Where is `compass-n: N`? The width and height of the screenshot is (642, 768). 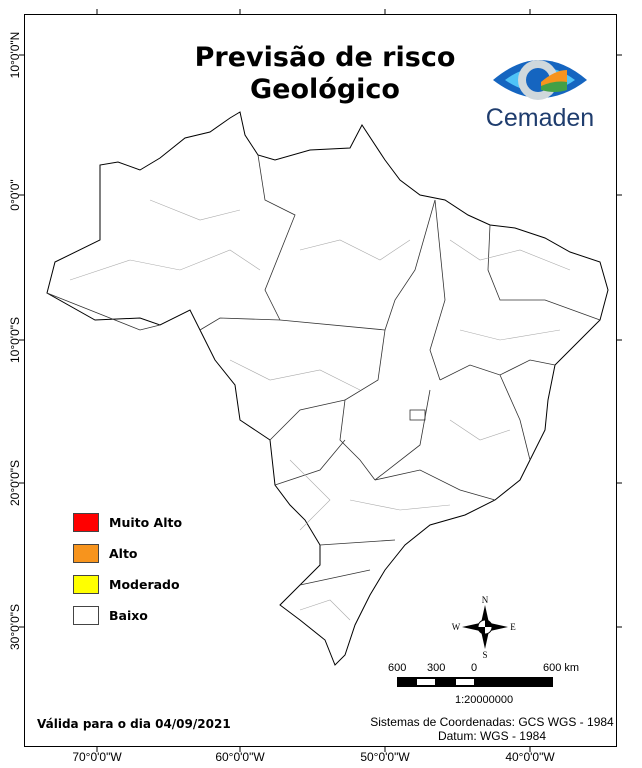 compass-n: N is located at coordinates (485, 600).